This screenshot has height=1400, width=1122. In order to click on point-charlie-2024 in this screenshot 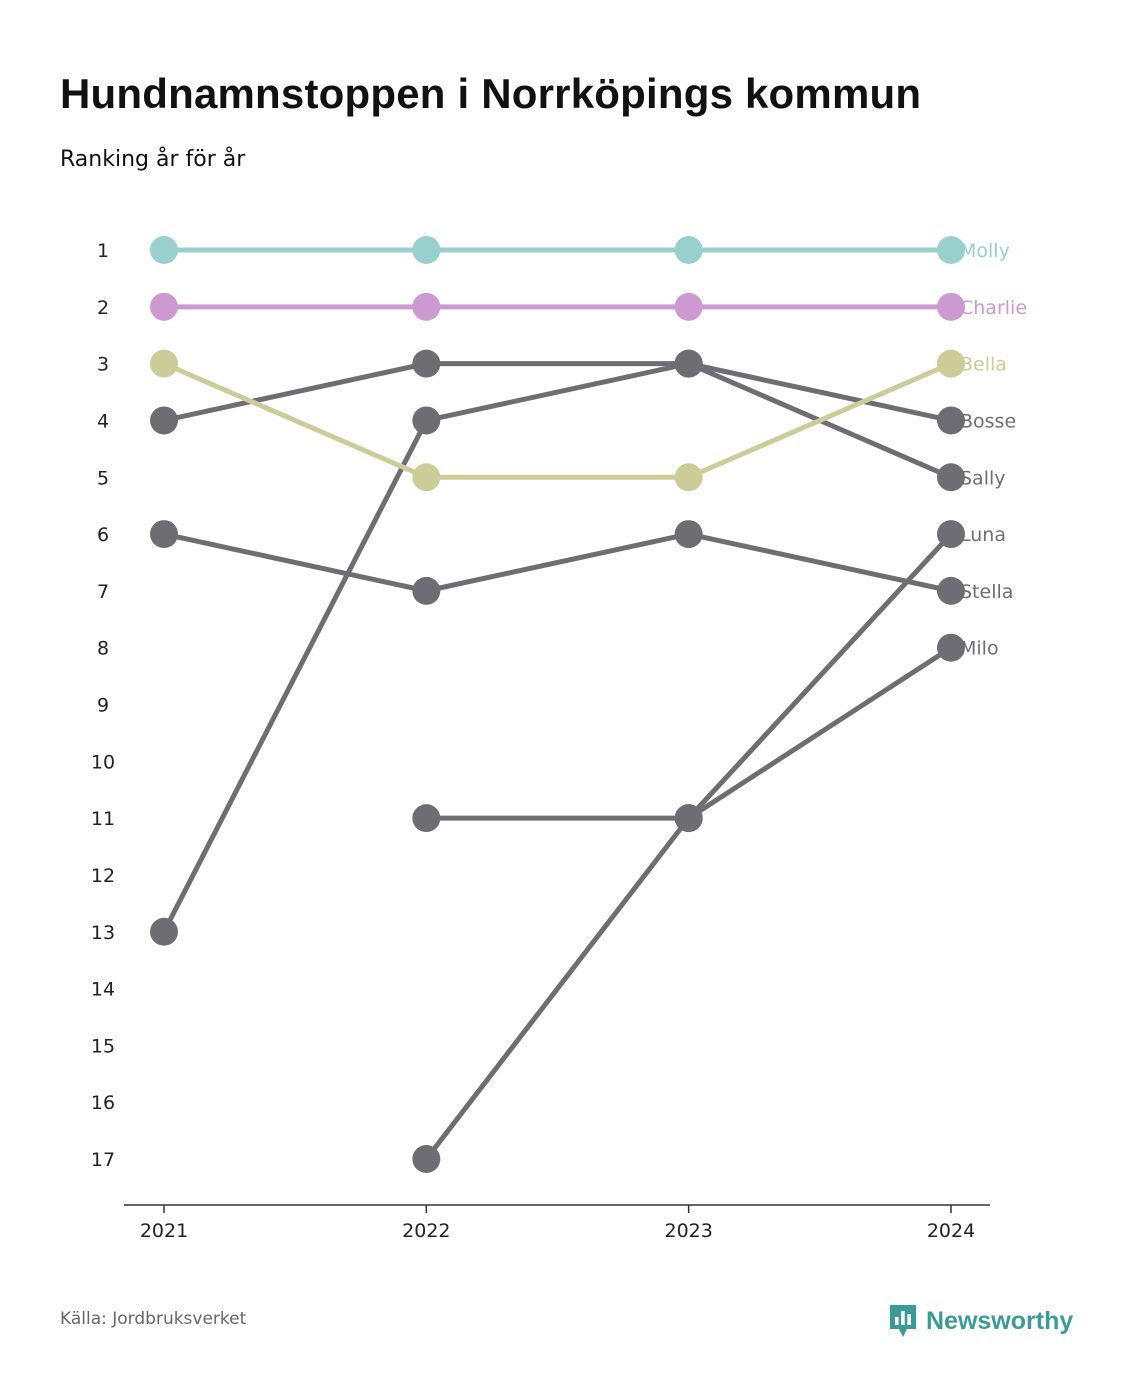, I will do `click(951, 306)`.